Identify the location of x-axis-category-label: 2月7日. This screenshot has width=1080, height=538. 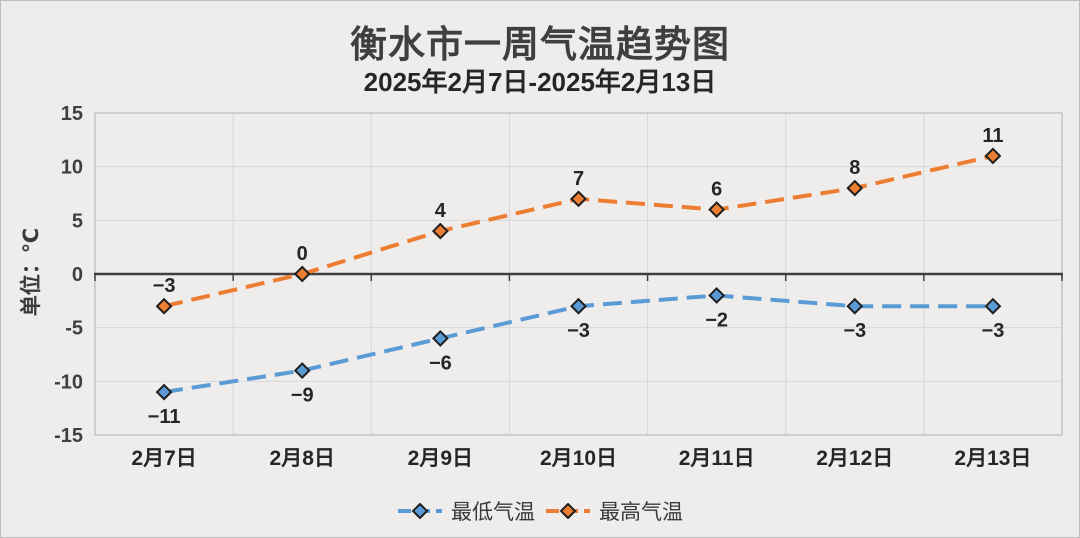
(163, 458).